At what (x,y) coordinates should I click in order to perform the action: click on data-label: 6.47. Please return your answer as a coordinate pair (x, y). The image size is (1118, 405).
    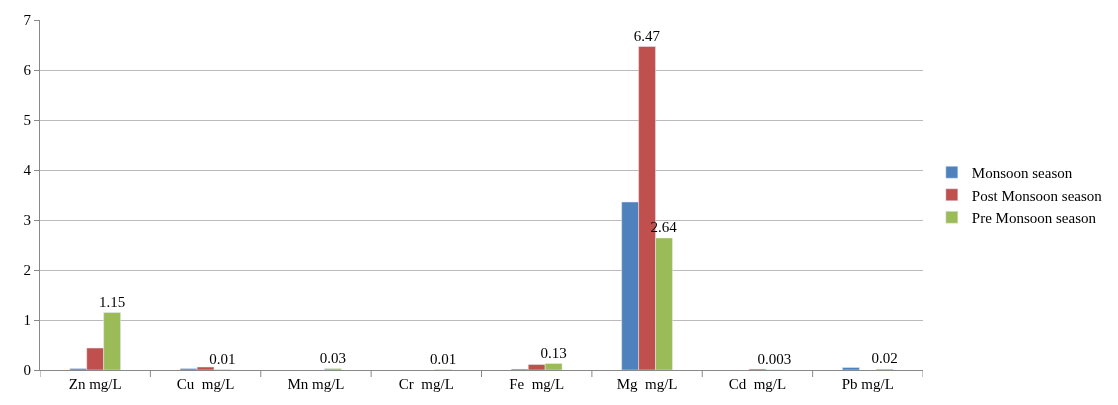
    Looking at the image, I should click on (647, 35).